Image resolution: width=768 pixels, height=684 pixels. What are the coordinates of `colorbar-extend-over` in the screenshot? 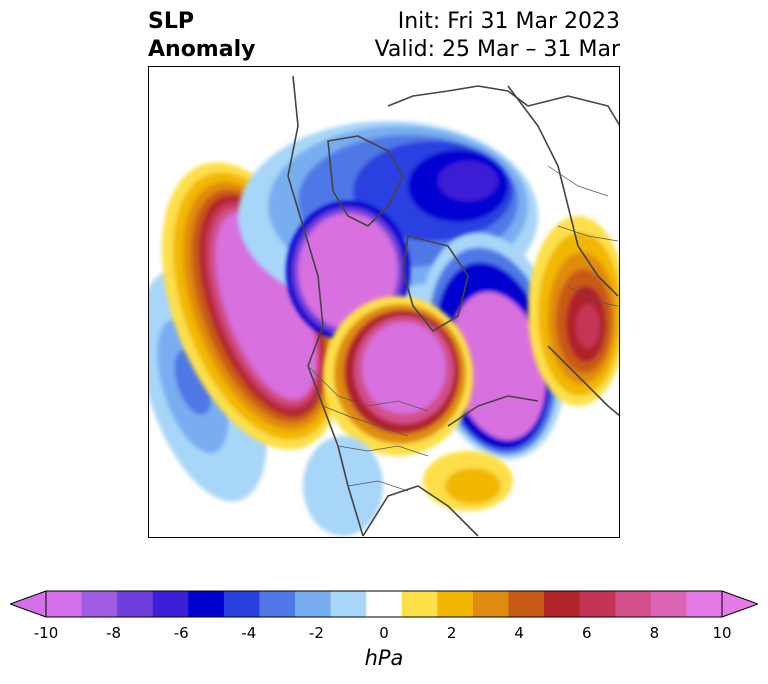 It's located at (739, 604).